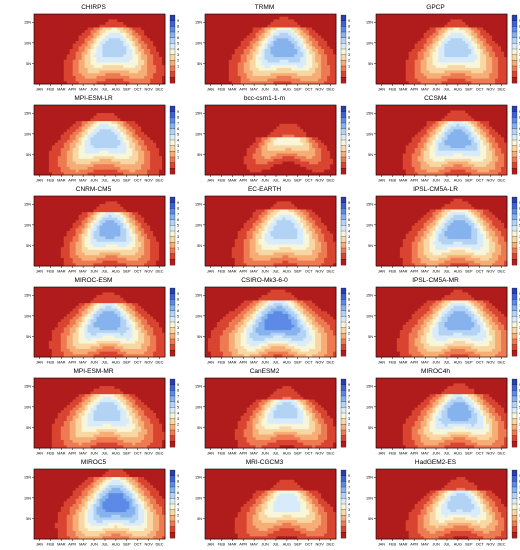 The height and width of the screenshot is (550, 520). Describe the element at coordinates (349, 38) in the screenshot. I see `colorbar-label: 6` at that location.